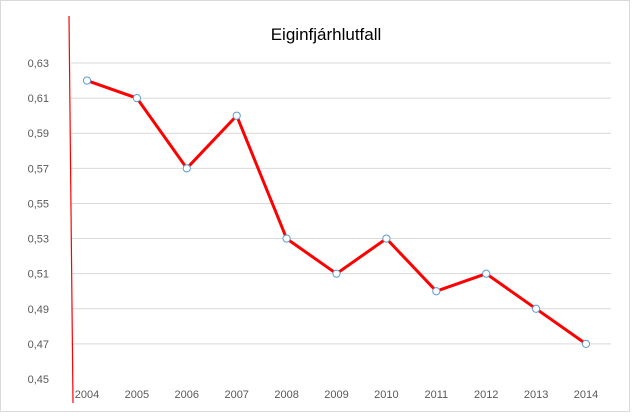  Describe the element at coordinates (38, 169) in the screenshot. I see `y-tick-label: 0,57` at that location.